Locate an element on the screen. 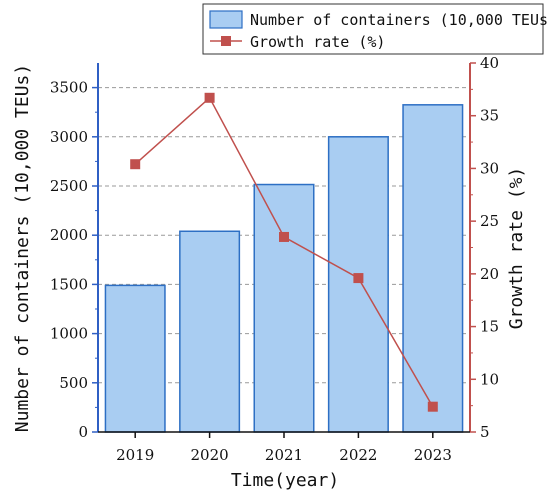 Image resolution: width=550 pixels, height=498 pixels. y2-tick-label: 25 is located at coordinates (489, 221).